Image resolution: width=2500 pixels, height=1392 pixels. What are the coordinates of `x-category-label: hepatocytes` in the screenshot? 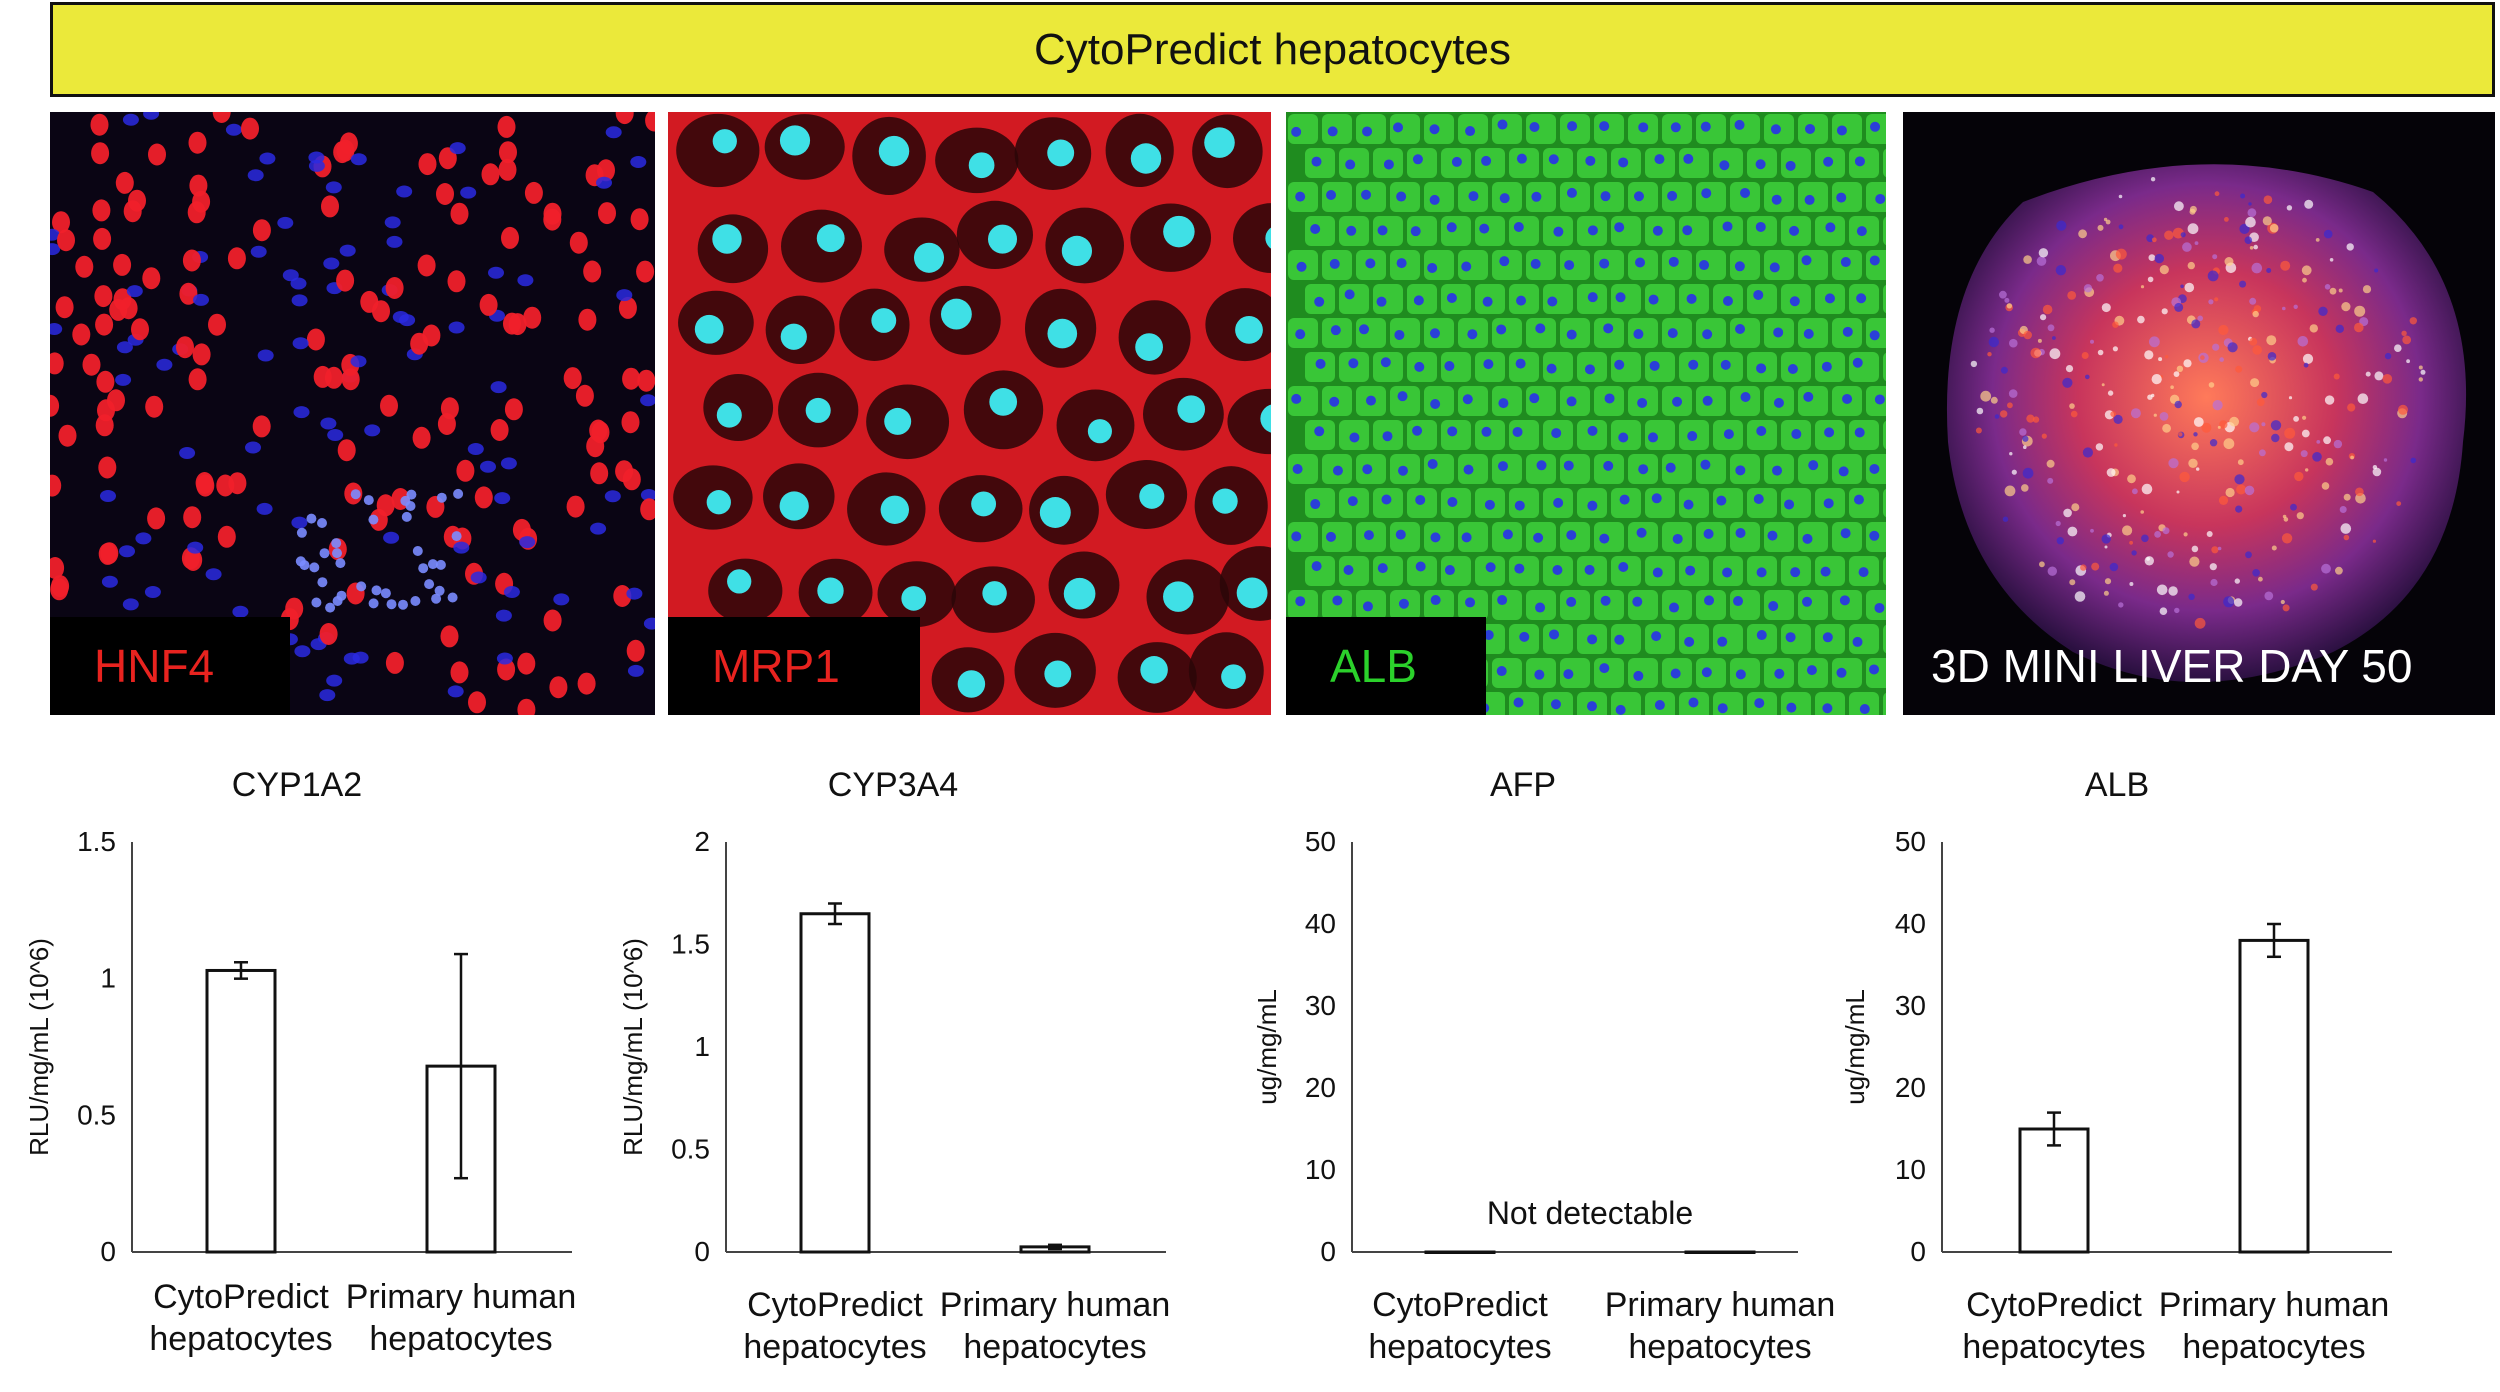 It's located at (2273, 1347).